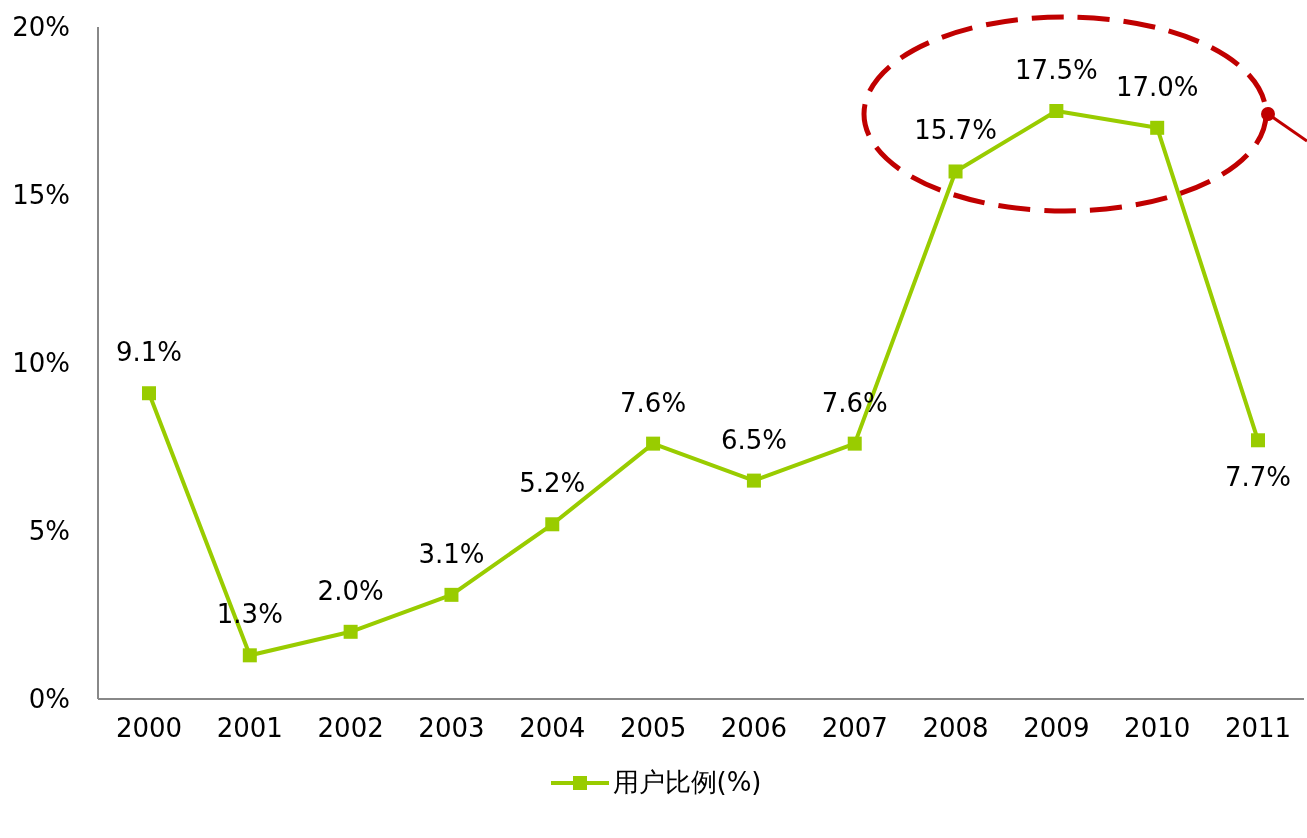  Describe the element at coordinates (753, 728) in the screenshot. I see `x-tick-label: 2006` at that location.